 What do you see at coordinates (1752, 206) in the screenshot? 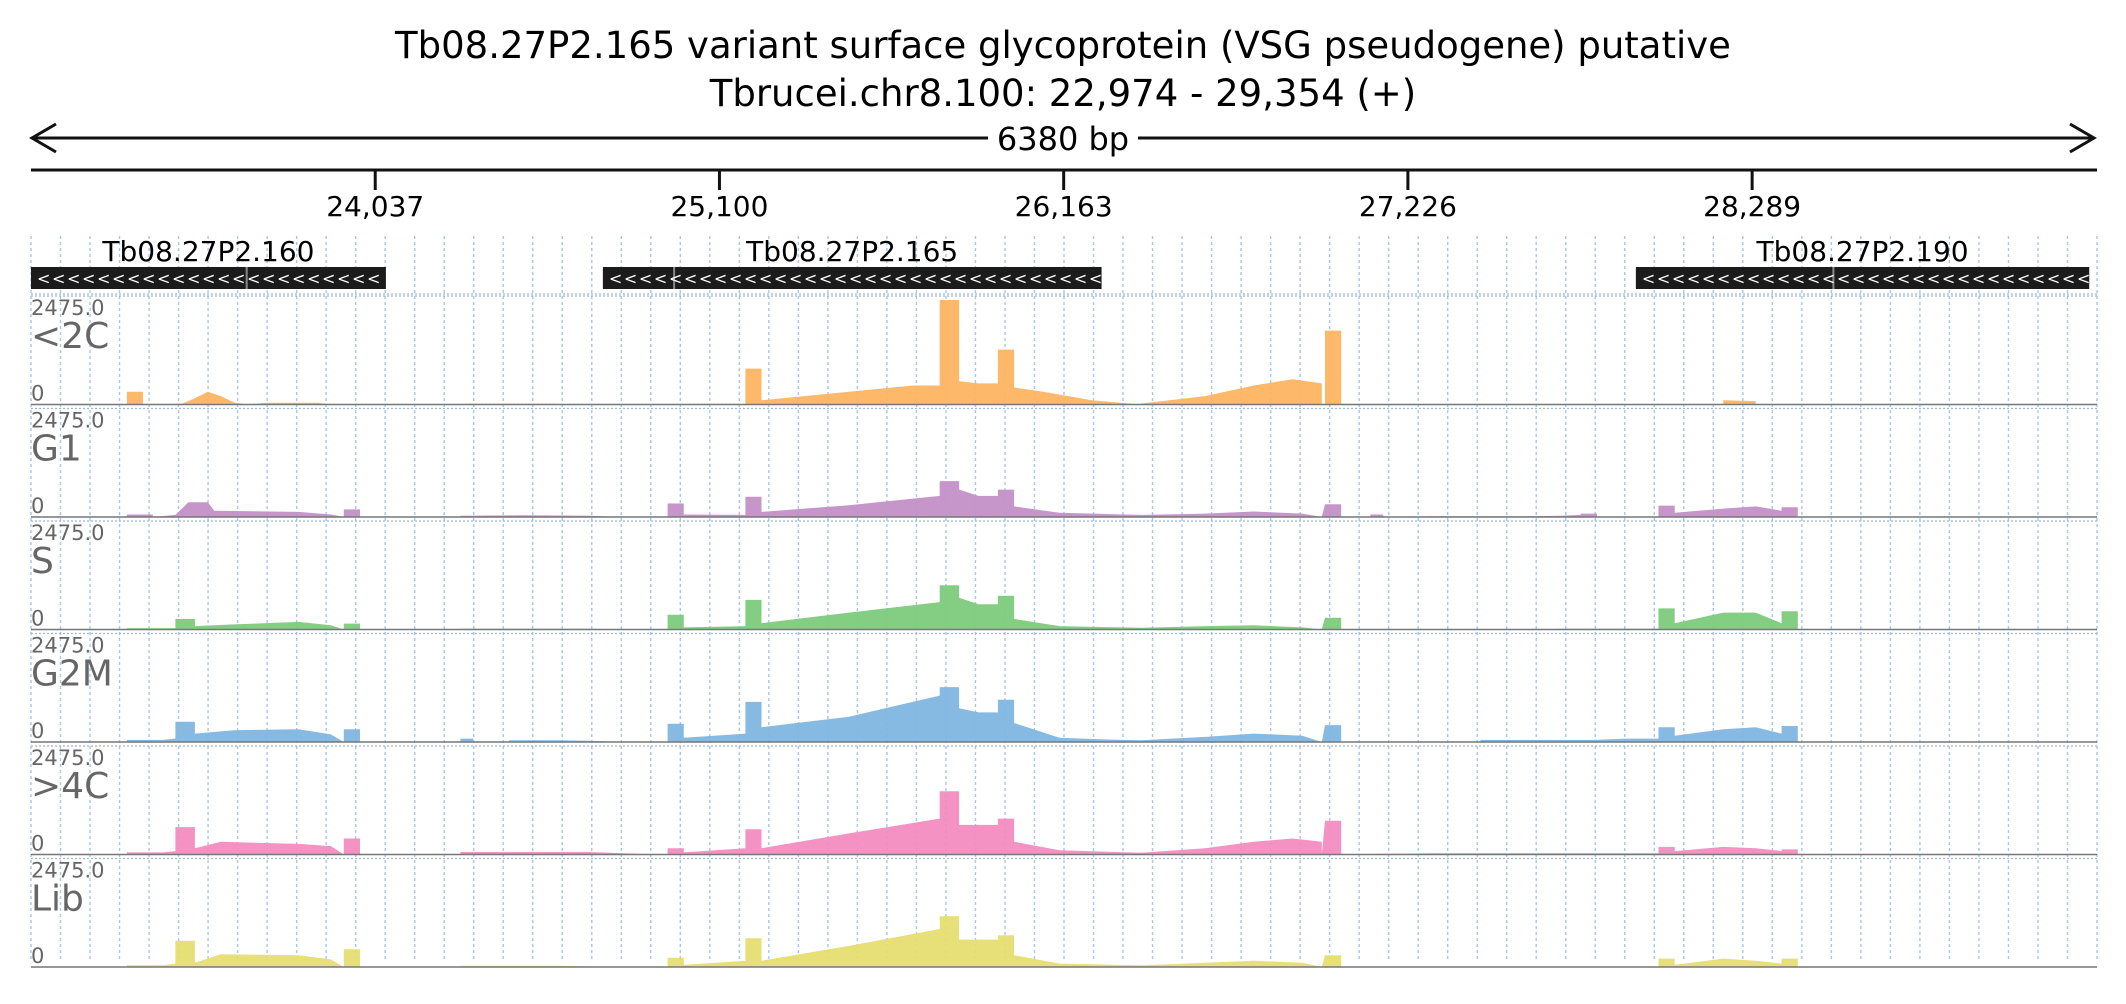
I see `ruler-tick-label: 28,289` at bounding box center [1752, 206].